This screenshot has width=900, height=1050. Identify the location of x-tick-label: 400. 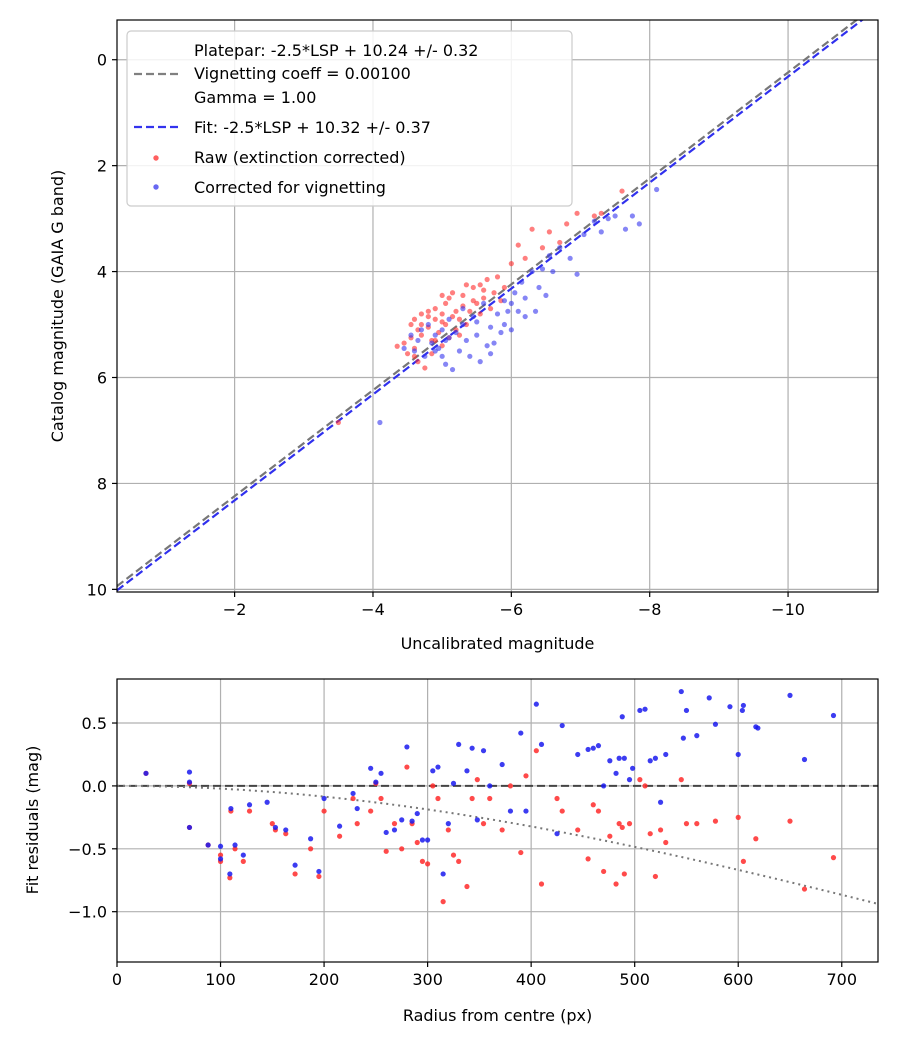
(531, 979).